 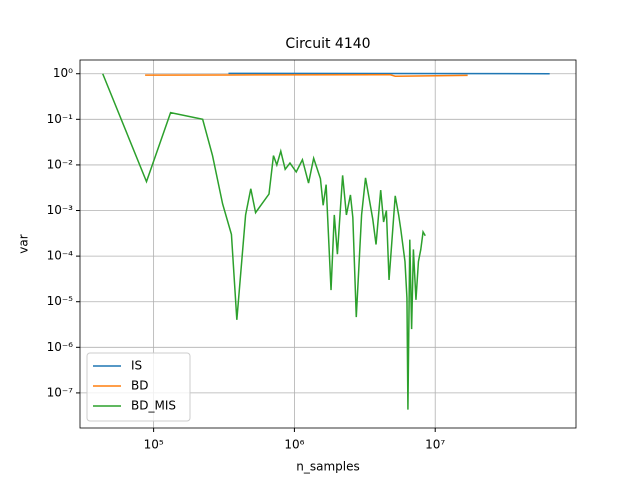 I want to click on legend: IS BD BD_MIS, so click(x=138, y=387).